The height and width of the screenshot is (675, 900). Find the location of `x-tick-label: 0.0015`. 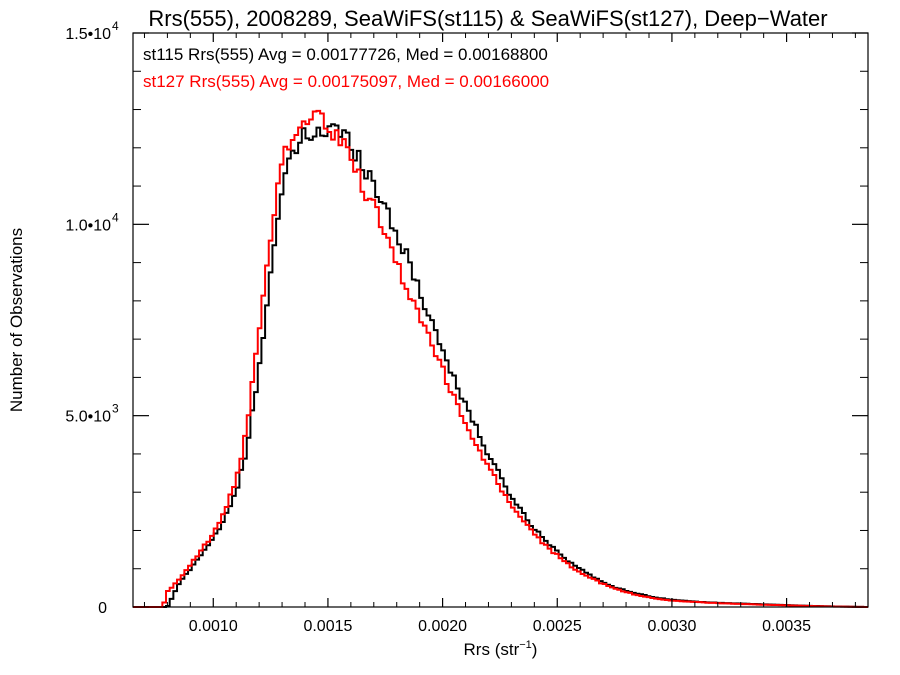

x-tick-label: 0.0015 is located at coordinates (327, 626).